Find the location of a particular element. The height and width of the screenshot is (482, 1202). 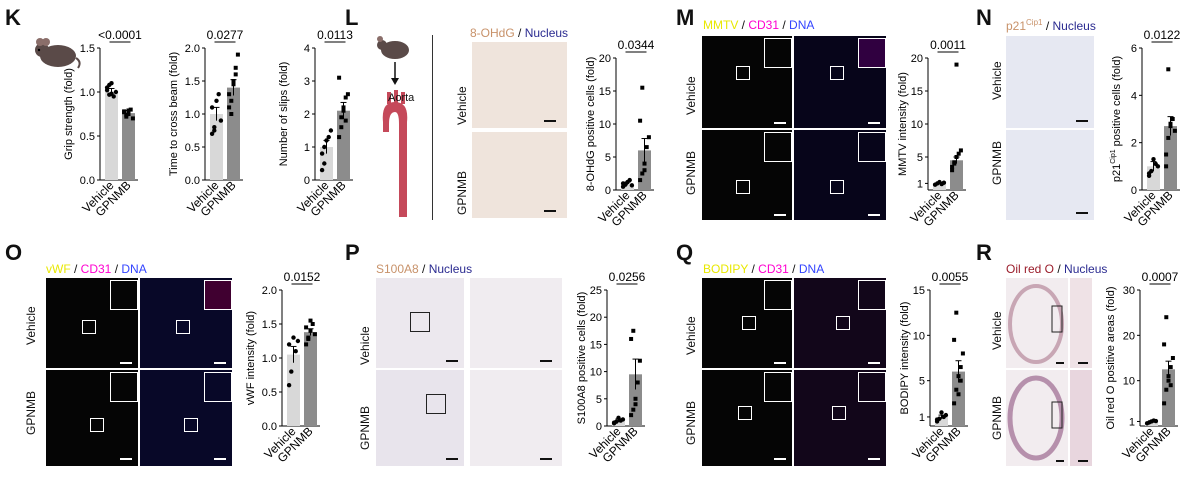

micrograph-bodipy-vehicle is located at coordinates (747, 323).